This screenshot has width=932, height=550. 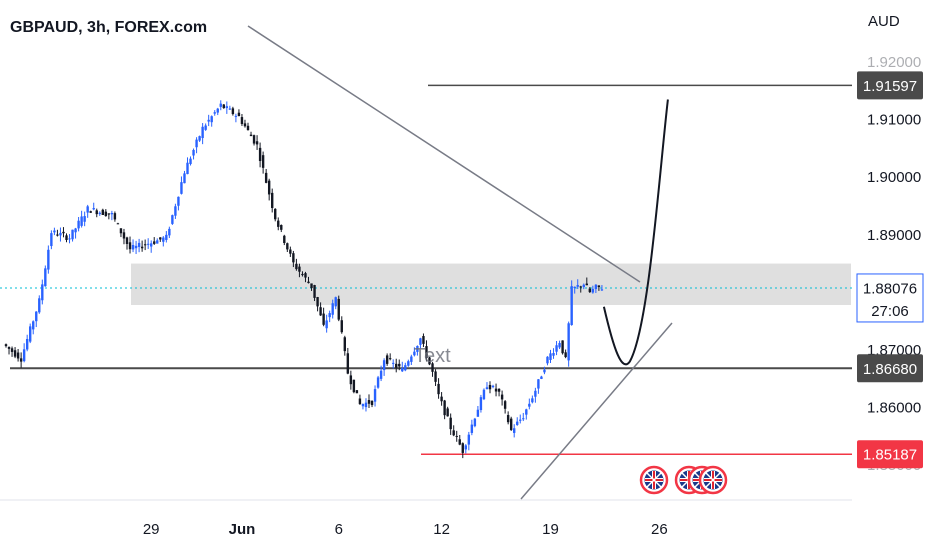 What do you see at coordinates (491, 284) in the screenshot?
I see `supply-demand-zone` at bounding box center [491, 284].